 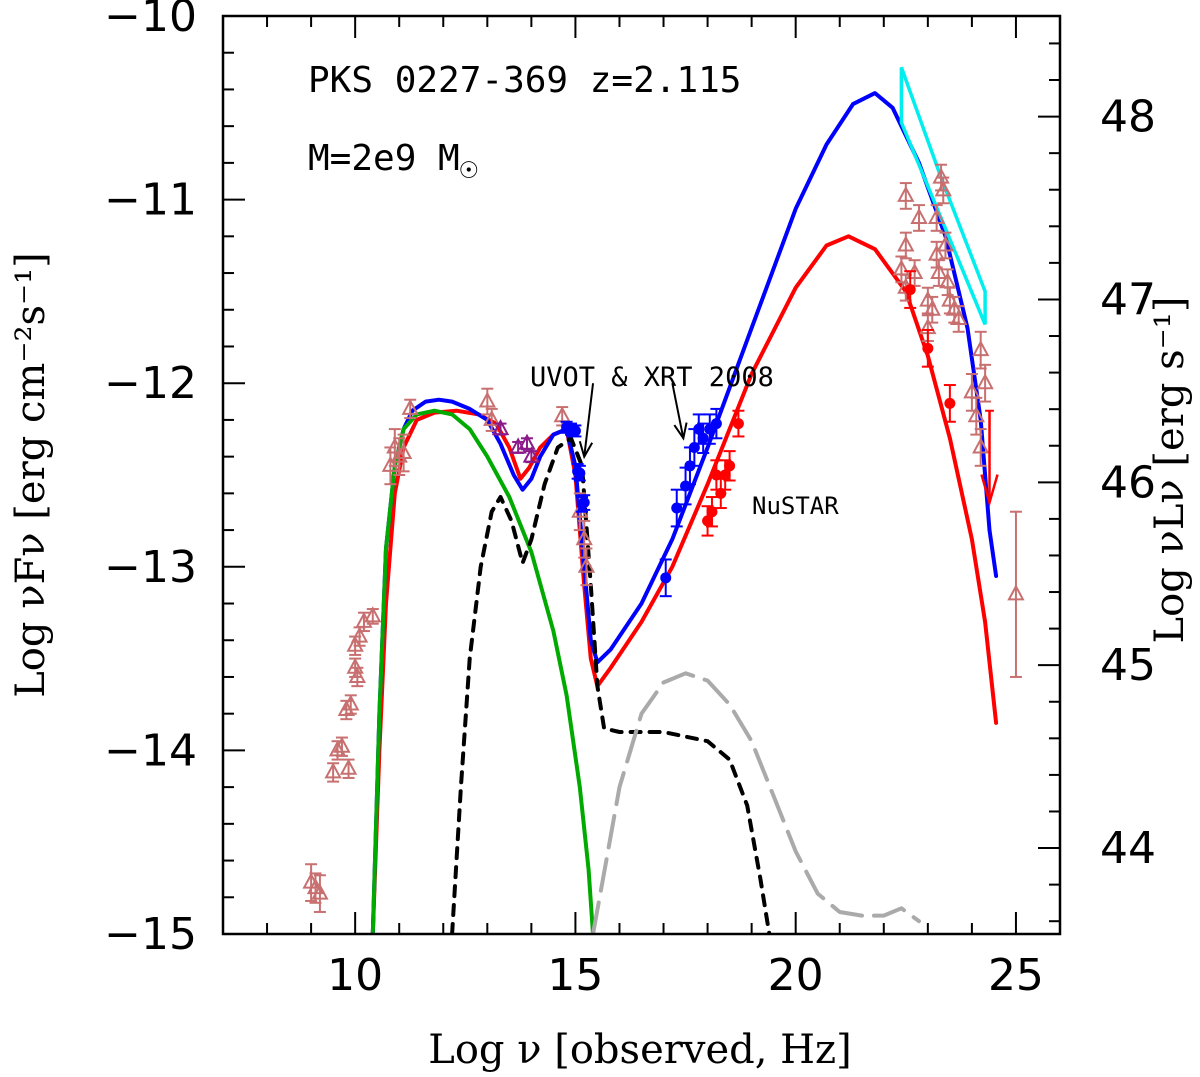 I want to click on nustar-annotation: NuSTAR, so click(x=795, y=506).